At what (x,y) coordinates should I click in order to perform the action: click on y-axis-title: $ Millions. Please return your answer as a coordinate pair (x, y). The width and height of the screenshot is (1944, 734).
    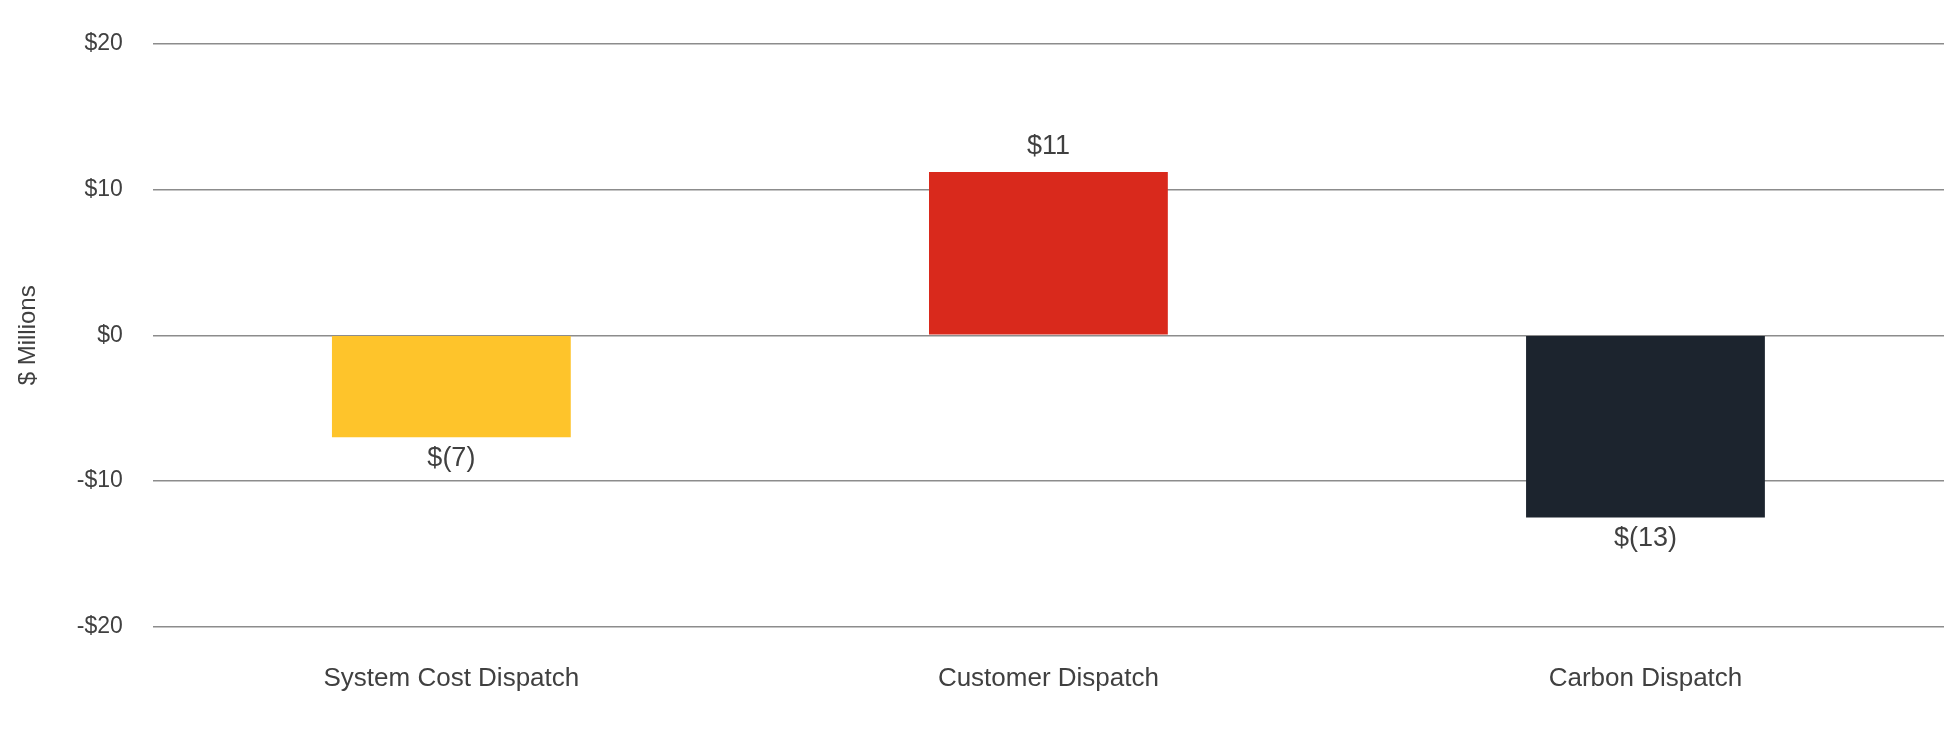
    Looking at the image, I should click on (27, 335).